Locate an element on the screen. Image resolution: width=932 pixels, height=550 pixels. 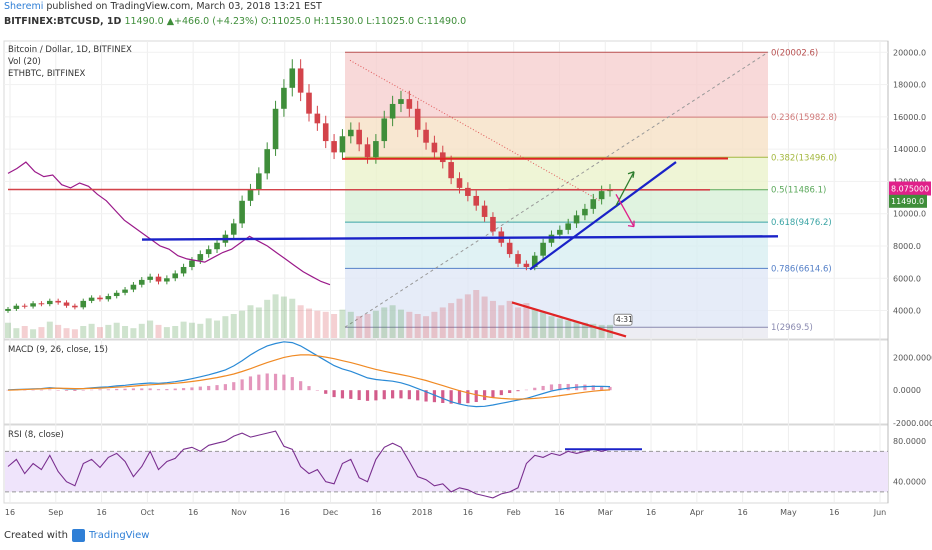
fib-level-label: 0.618(9476.2) is located at coordinates (801, 223).